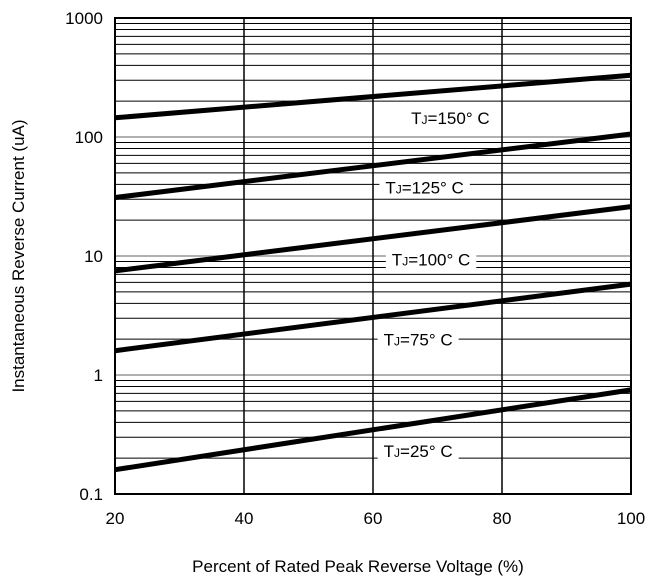 The width and height of the screenshot is (651, 582). I want to click on x-tick-label: 40, so click(244, 518).